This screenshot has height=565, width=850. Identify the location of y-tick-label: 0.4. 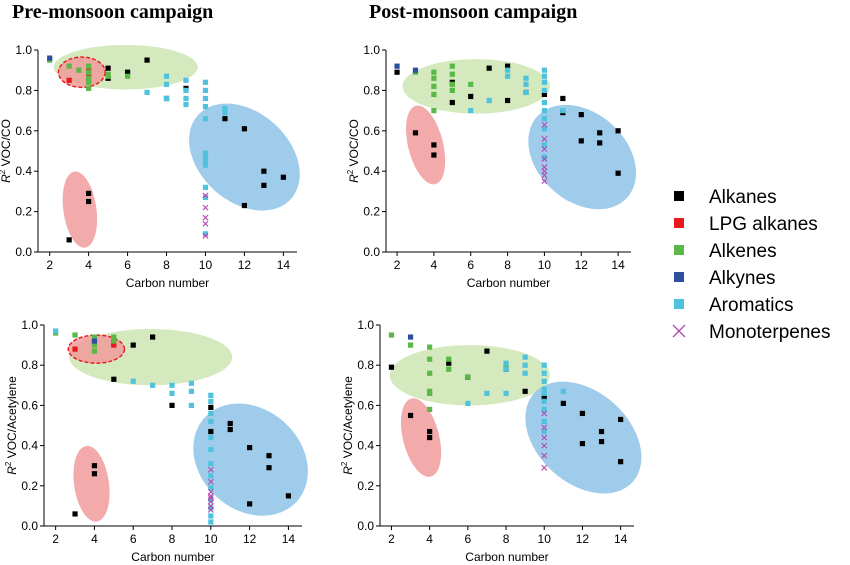
(365, 446).